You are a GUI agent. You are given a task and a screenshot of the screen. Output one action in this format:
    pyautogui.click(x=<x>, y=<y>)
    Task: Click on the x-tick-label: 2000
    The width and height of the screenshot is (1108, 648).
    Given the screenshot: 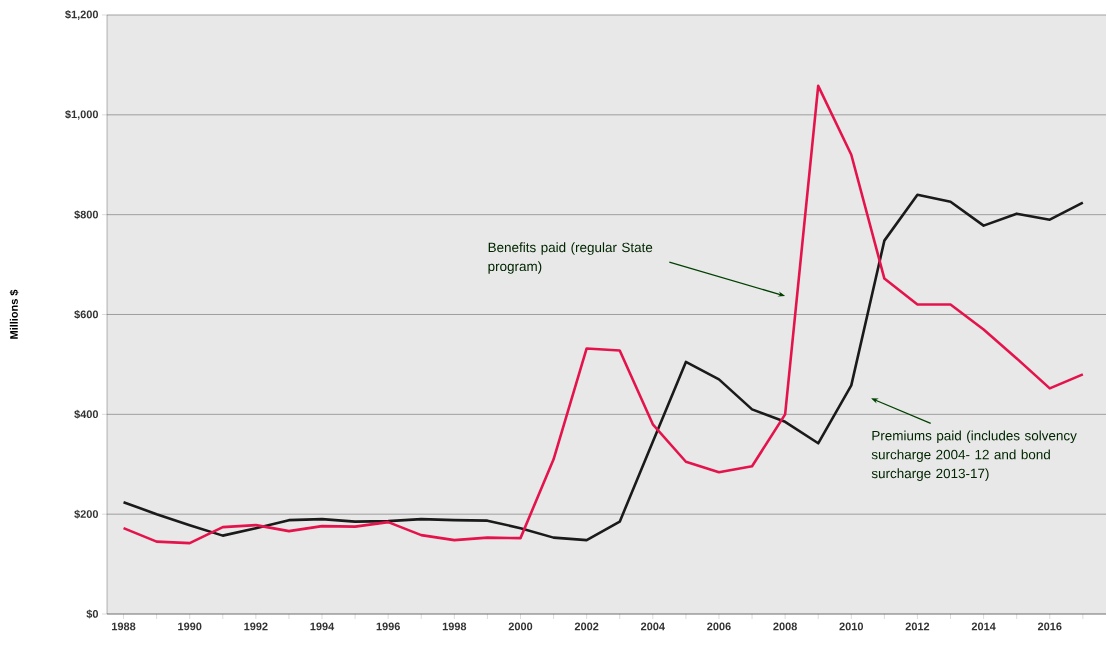 What is the action you would take?
    pyautogui.click(x=520, y=626)
    